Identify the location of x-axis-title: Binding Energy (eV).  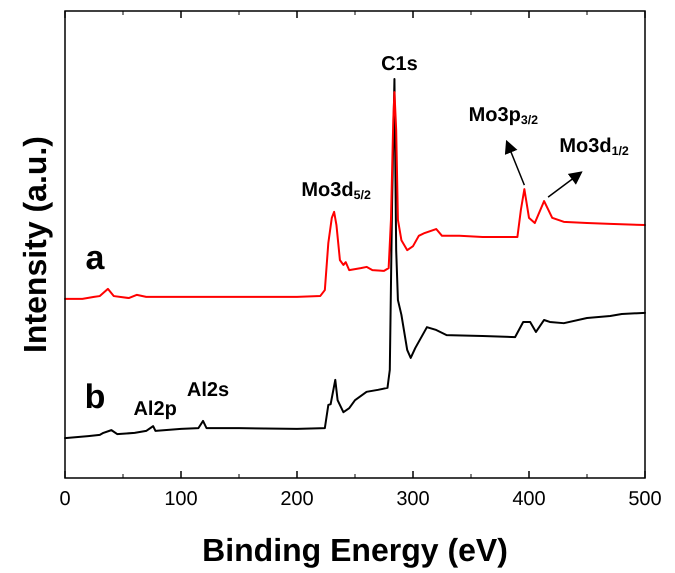
(355, 550).